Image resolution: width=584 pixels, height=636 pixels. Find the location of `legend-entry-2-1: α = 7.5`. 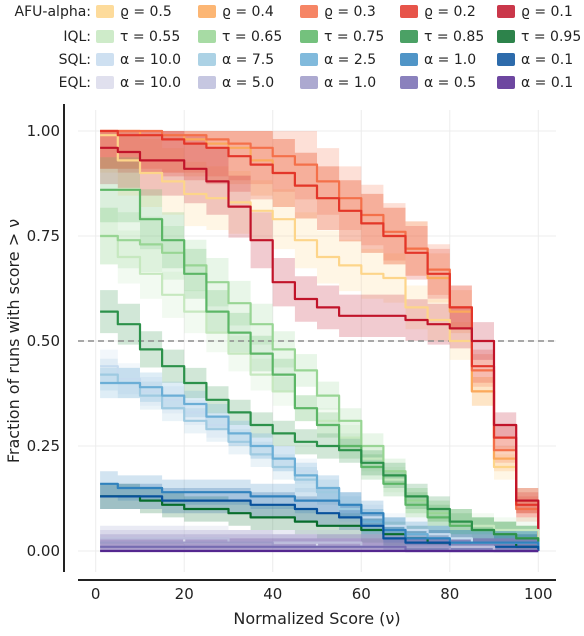

legend-entry-2-1: α = 7.5 is located at coordinates (248, 60).